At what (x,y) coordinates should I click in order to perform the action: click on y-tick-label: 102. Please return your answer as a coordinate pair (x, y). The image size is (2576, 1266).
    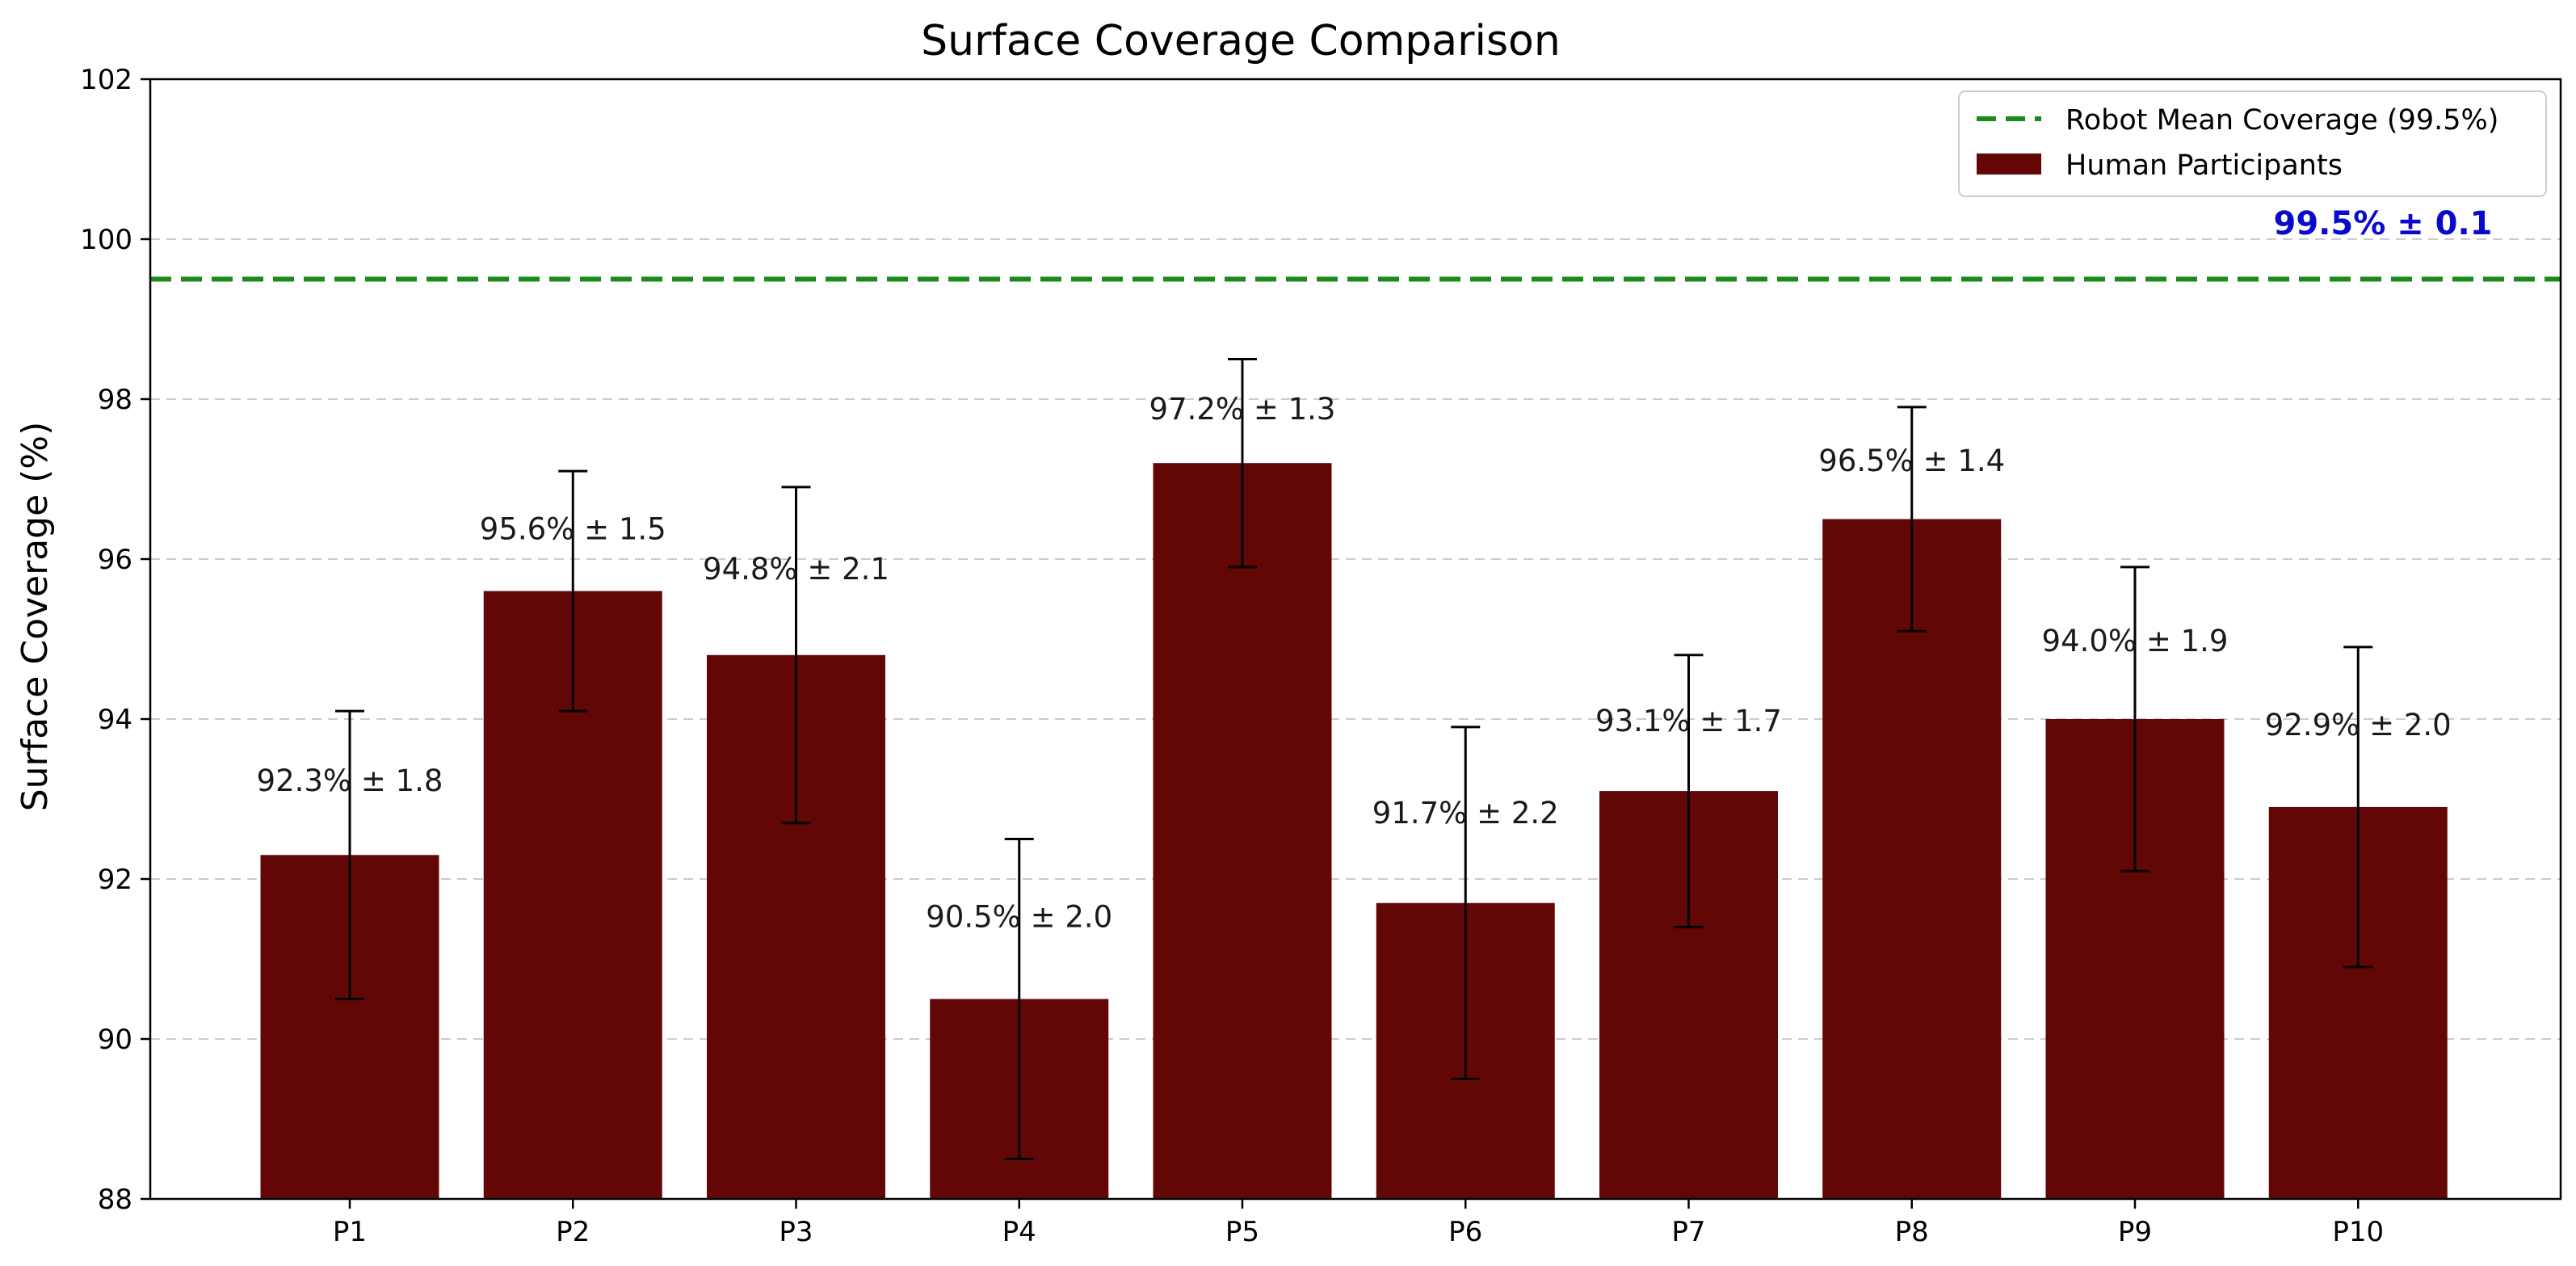
    Looking at the image, I should click on (106, 80).